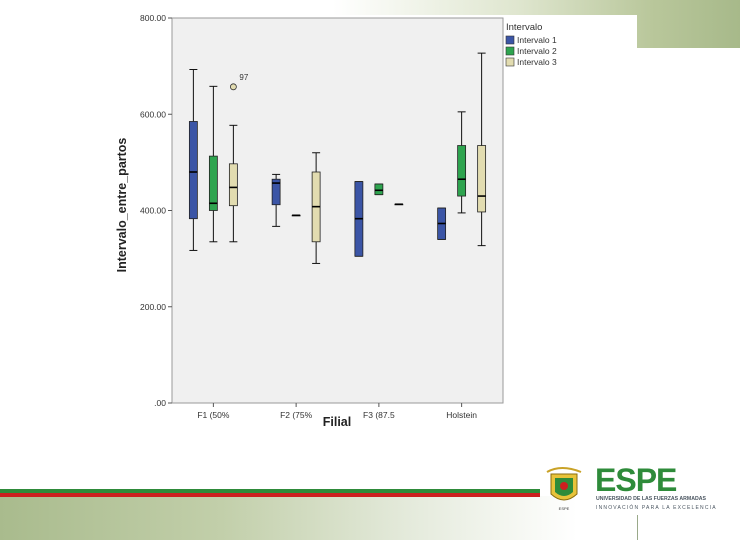  I want to click on y-axis: .00 200.00 400.00 600.00 800.00, so click(156, 210).